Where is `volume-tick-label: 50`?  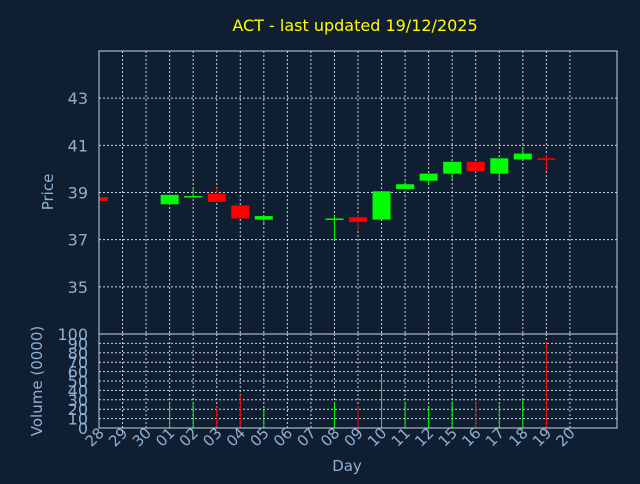
volume-tick-label: 50 is located at coordinates (78, 381).